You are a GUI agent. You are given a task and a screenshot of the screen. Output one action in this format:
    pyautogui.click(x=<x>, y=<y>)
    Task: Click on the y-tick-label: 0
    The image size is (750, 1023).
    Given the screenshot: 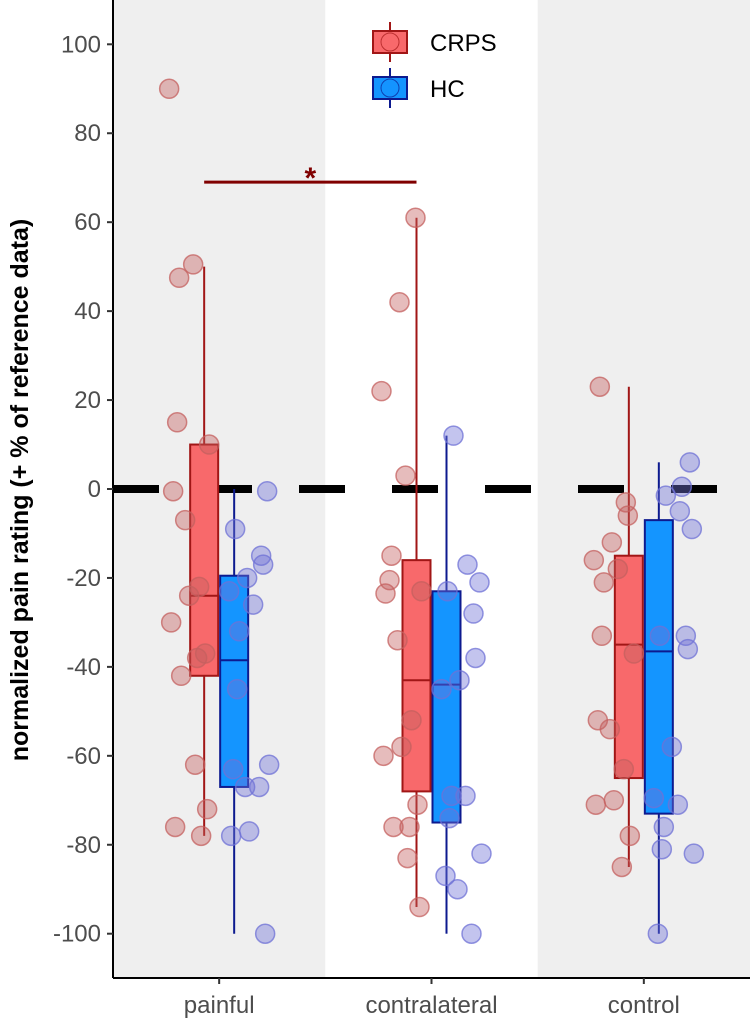 What is the action you would take?
    pyautogui.click(x=94, y=489)
    